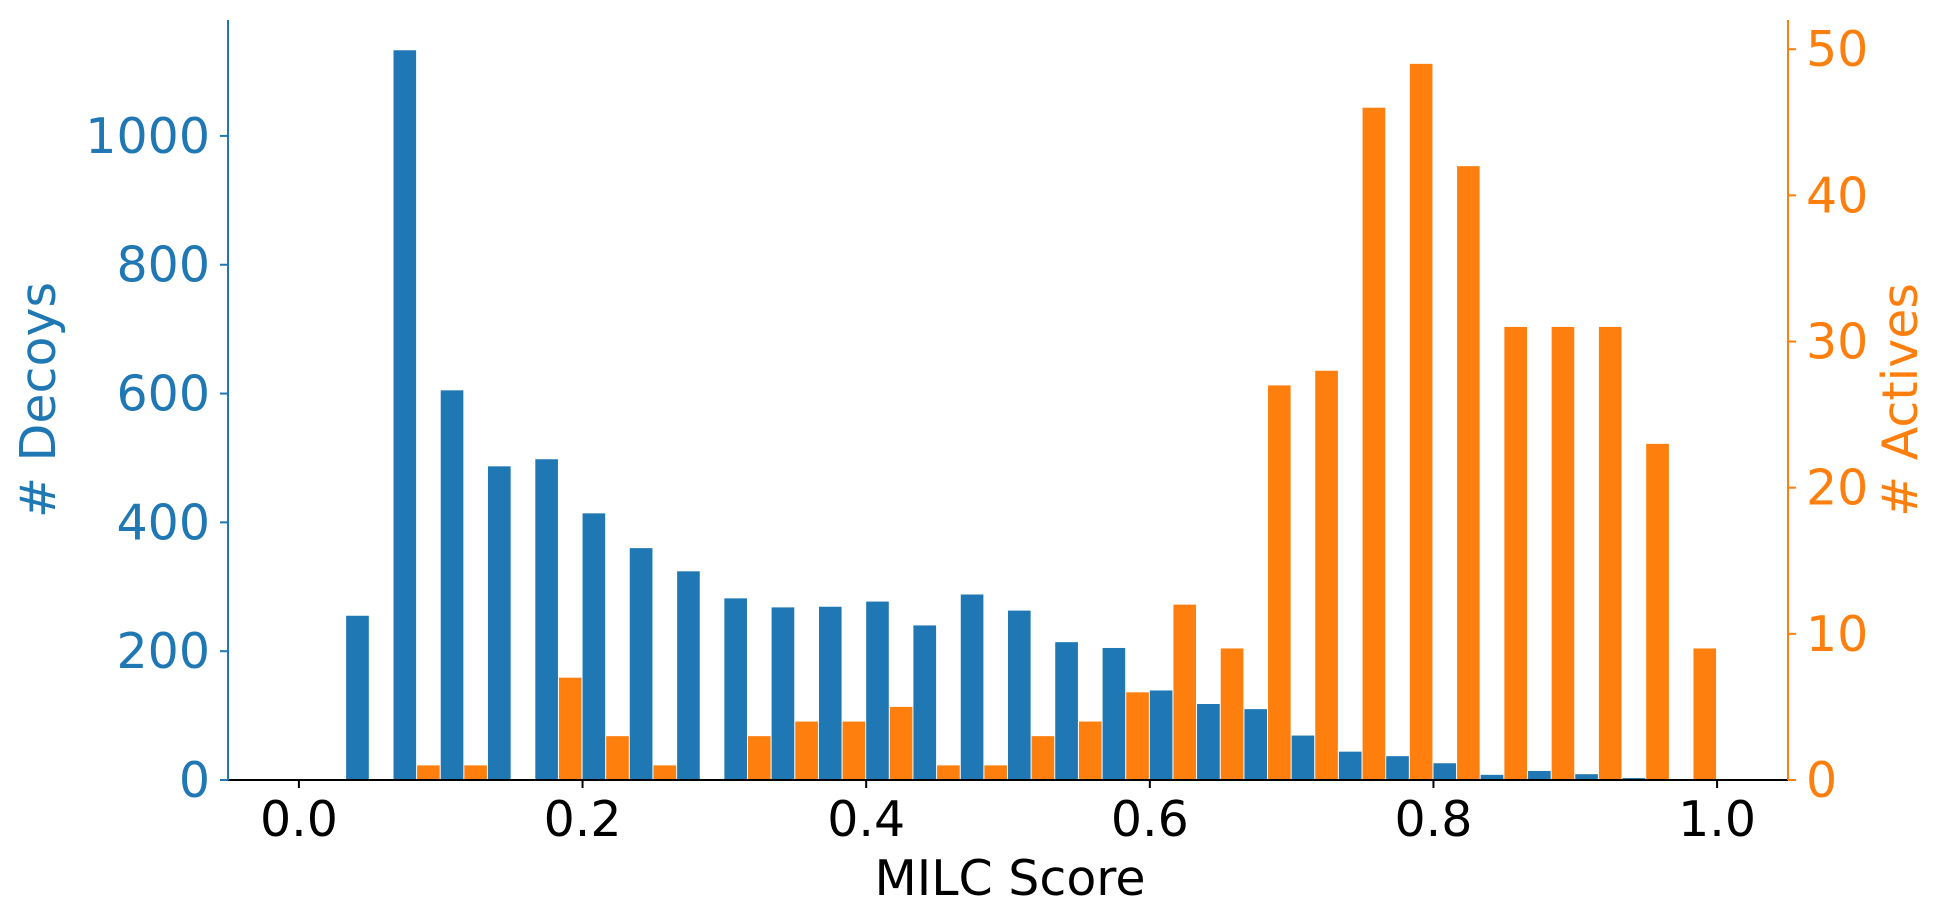 Image resolution: width=1939 pixels, height=923 pixels. I want to click on x-axis-title: MILC Score, so click(1009, 878).